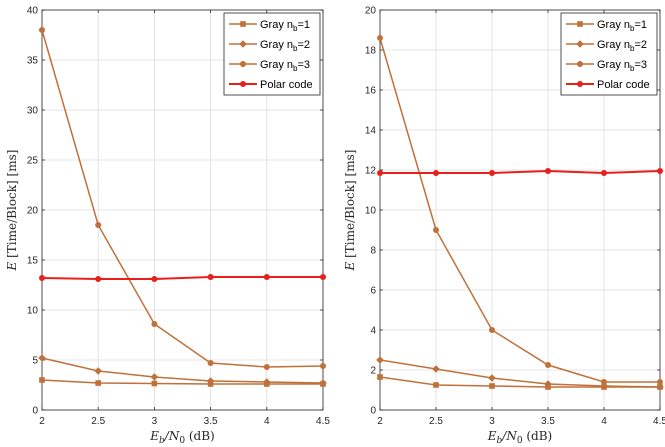 The width and height of the screenshot is (665, 447). I want to click on y-tick-label: 35, so click(33, 61).